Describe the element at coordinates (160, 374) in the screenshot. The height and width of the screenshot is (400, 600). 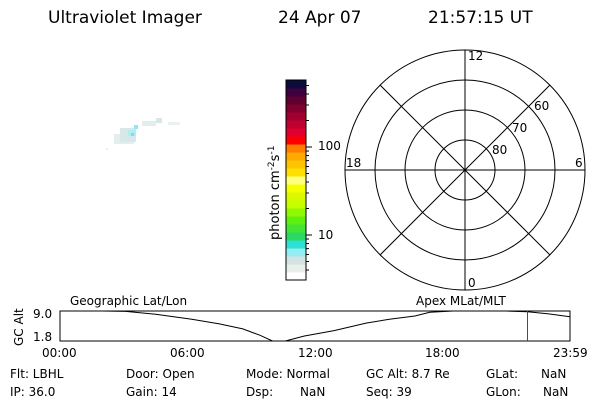
I see `status-door: Door: Open` at that location.